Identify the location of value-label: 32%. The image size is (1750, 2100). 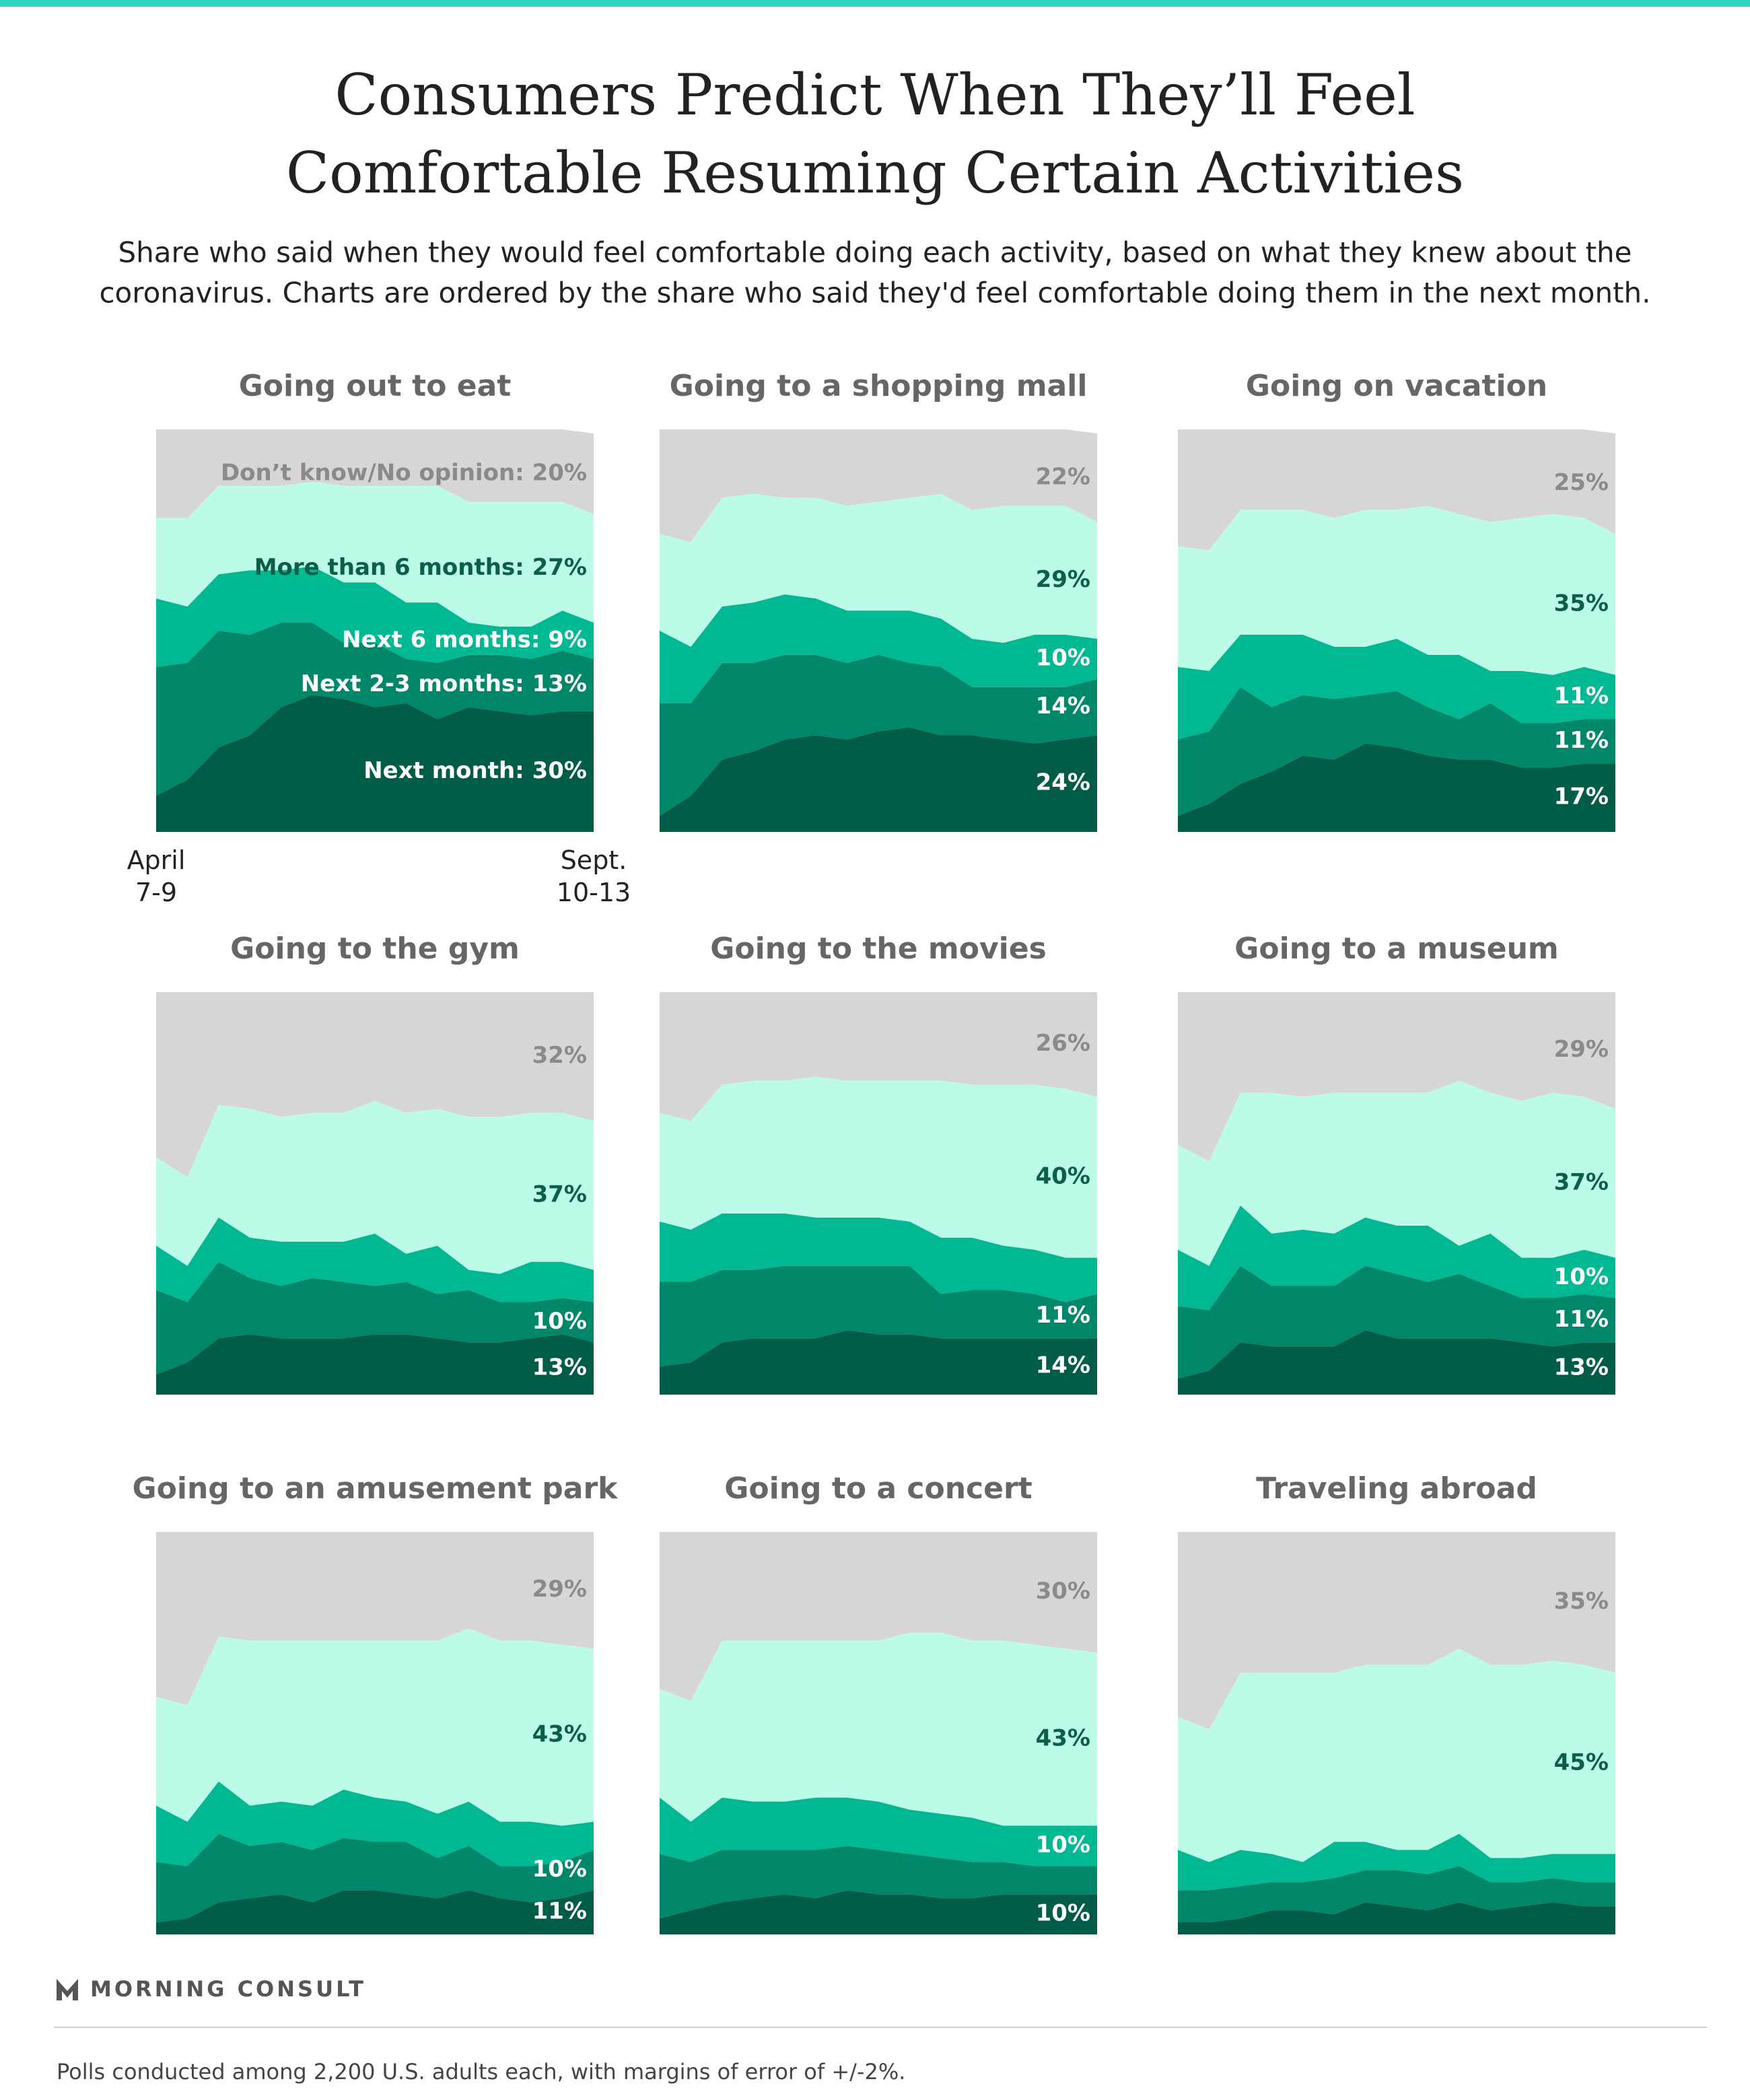
(559, 1055).